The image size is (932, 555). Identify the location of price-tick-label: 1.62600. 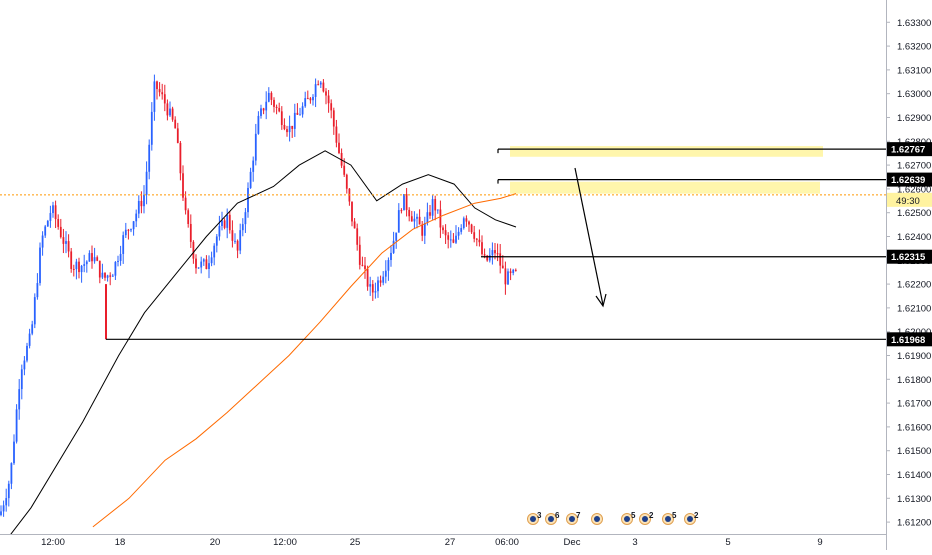
(914, 189).